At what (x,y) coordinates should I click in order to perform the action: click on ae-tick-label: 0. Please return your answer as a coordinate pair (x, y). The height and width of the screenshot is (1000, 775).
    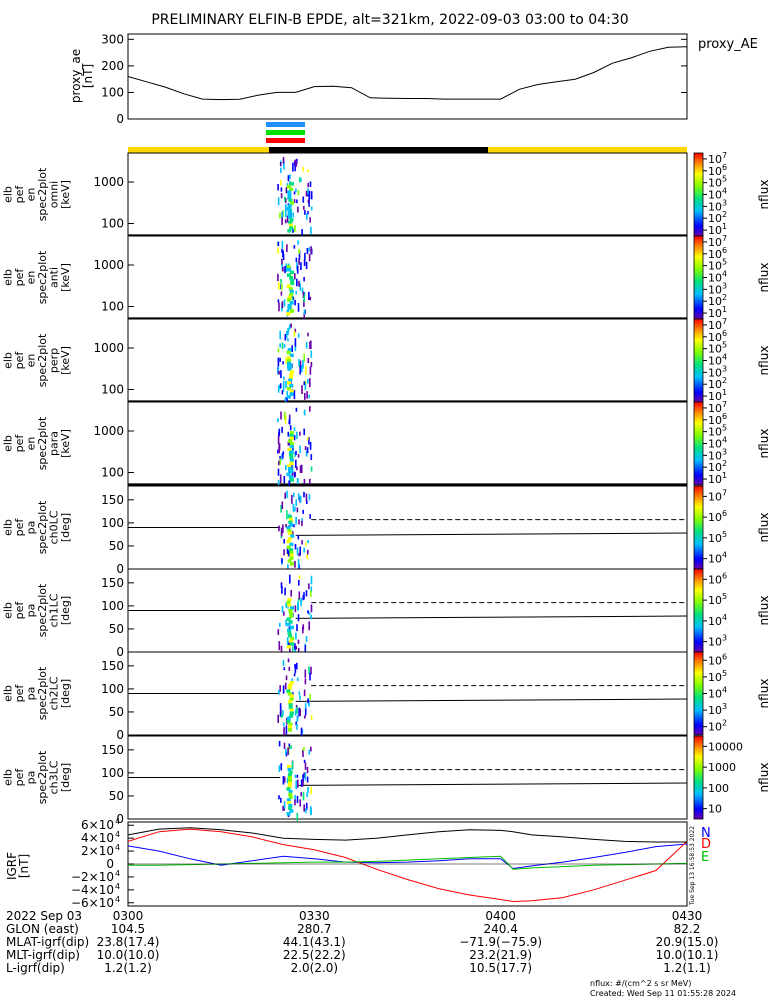
    Looking at the image, I should click on (120, 119).